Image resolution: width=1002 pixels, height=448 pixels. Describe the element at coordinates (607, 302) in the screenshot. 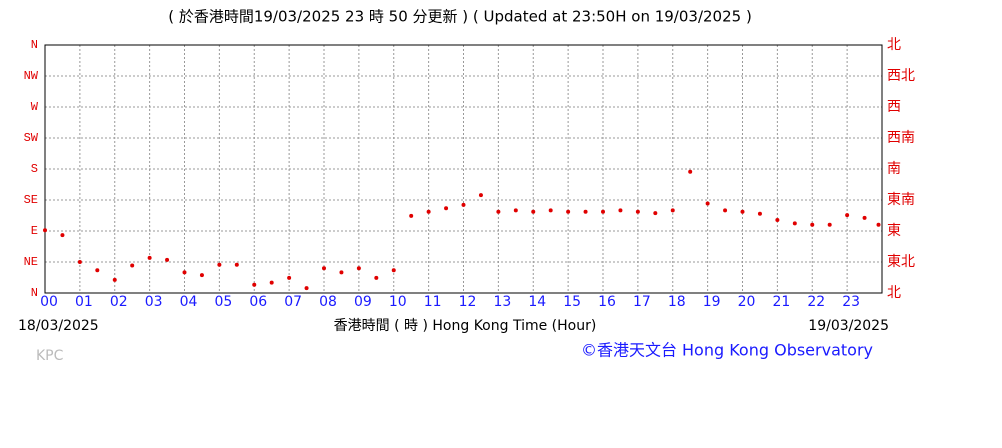

I see `x-tick-label: 16` at that location.